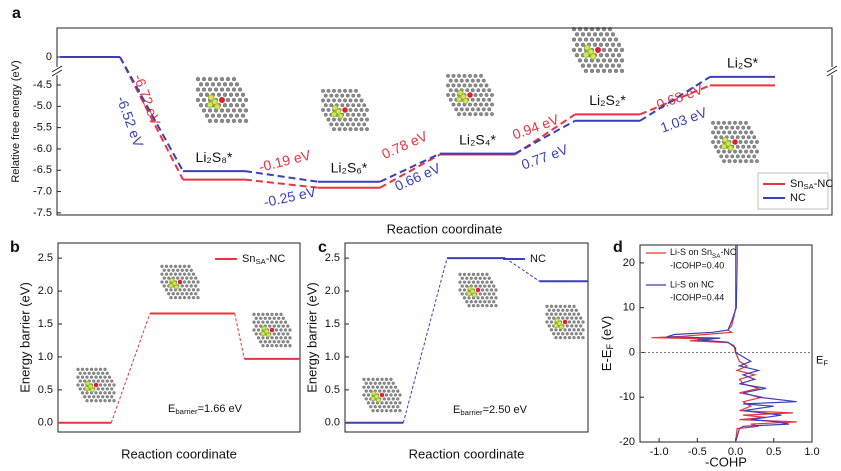 The image size is (841, 471). What do you see at coordinates (692, 284) in the screenshot?
I see `legend-label: Li-S on NC` at bounding box center [692, 284].